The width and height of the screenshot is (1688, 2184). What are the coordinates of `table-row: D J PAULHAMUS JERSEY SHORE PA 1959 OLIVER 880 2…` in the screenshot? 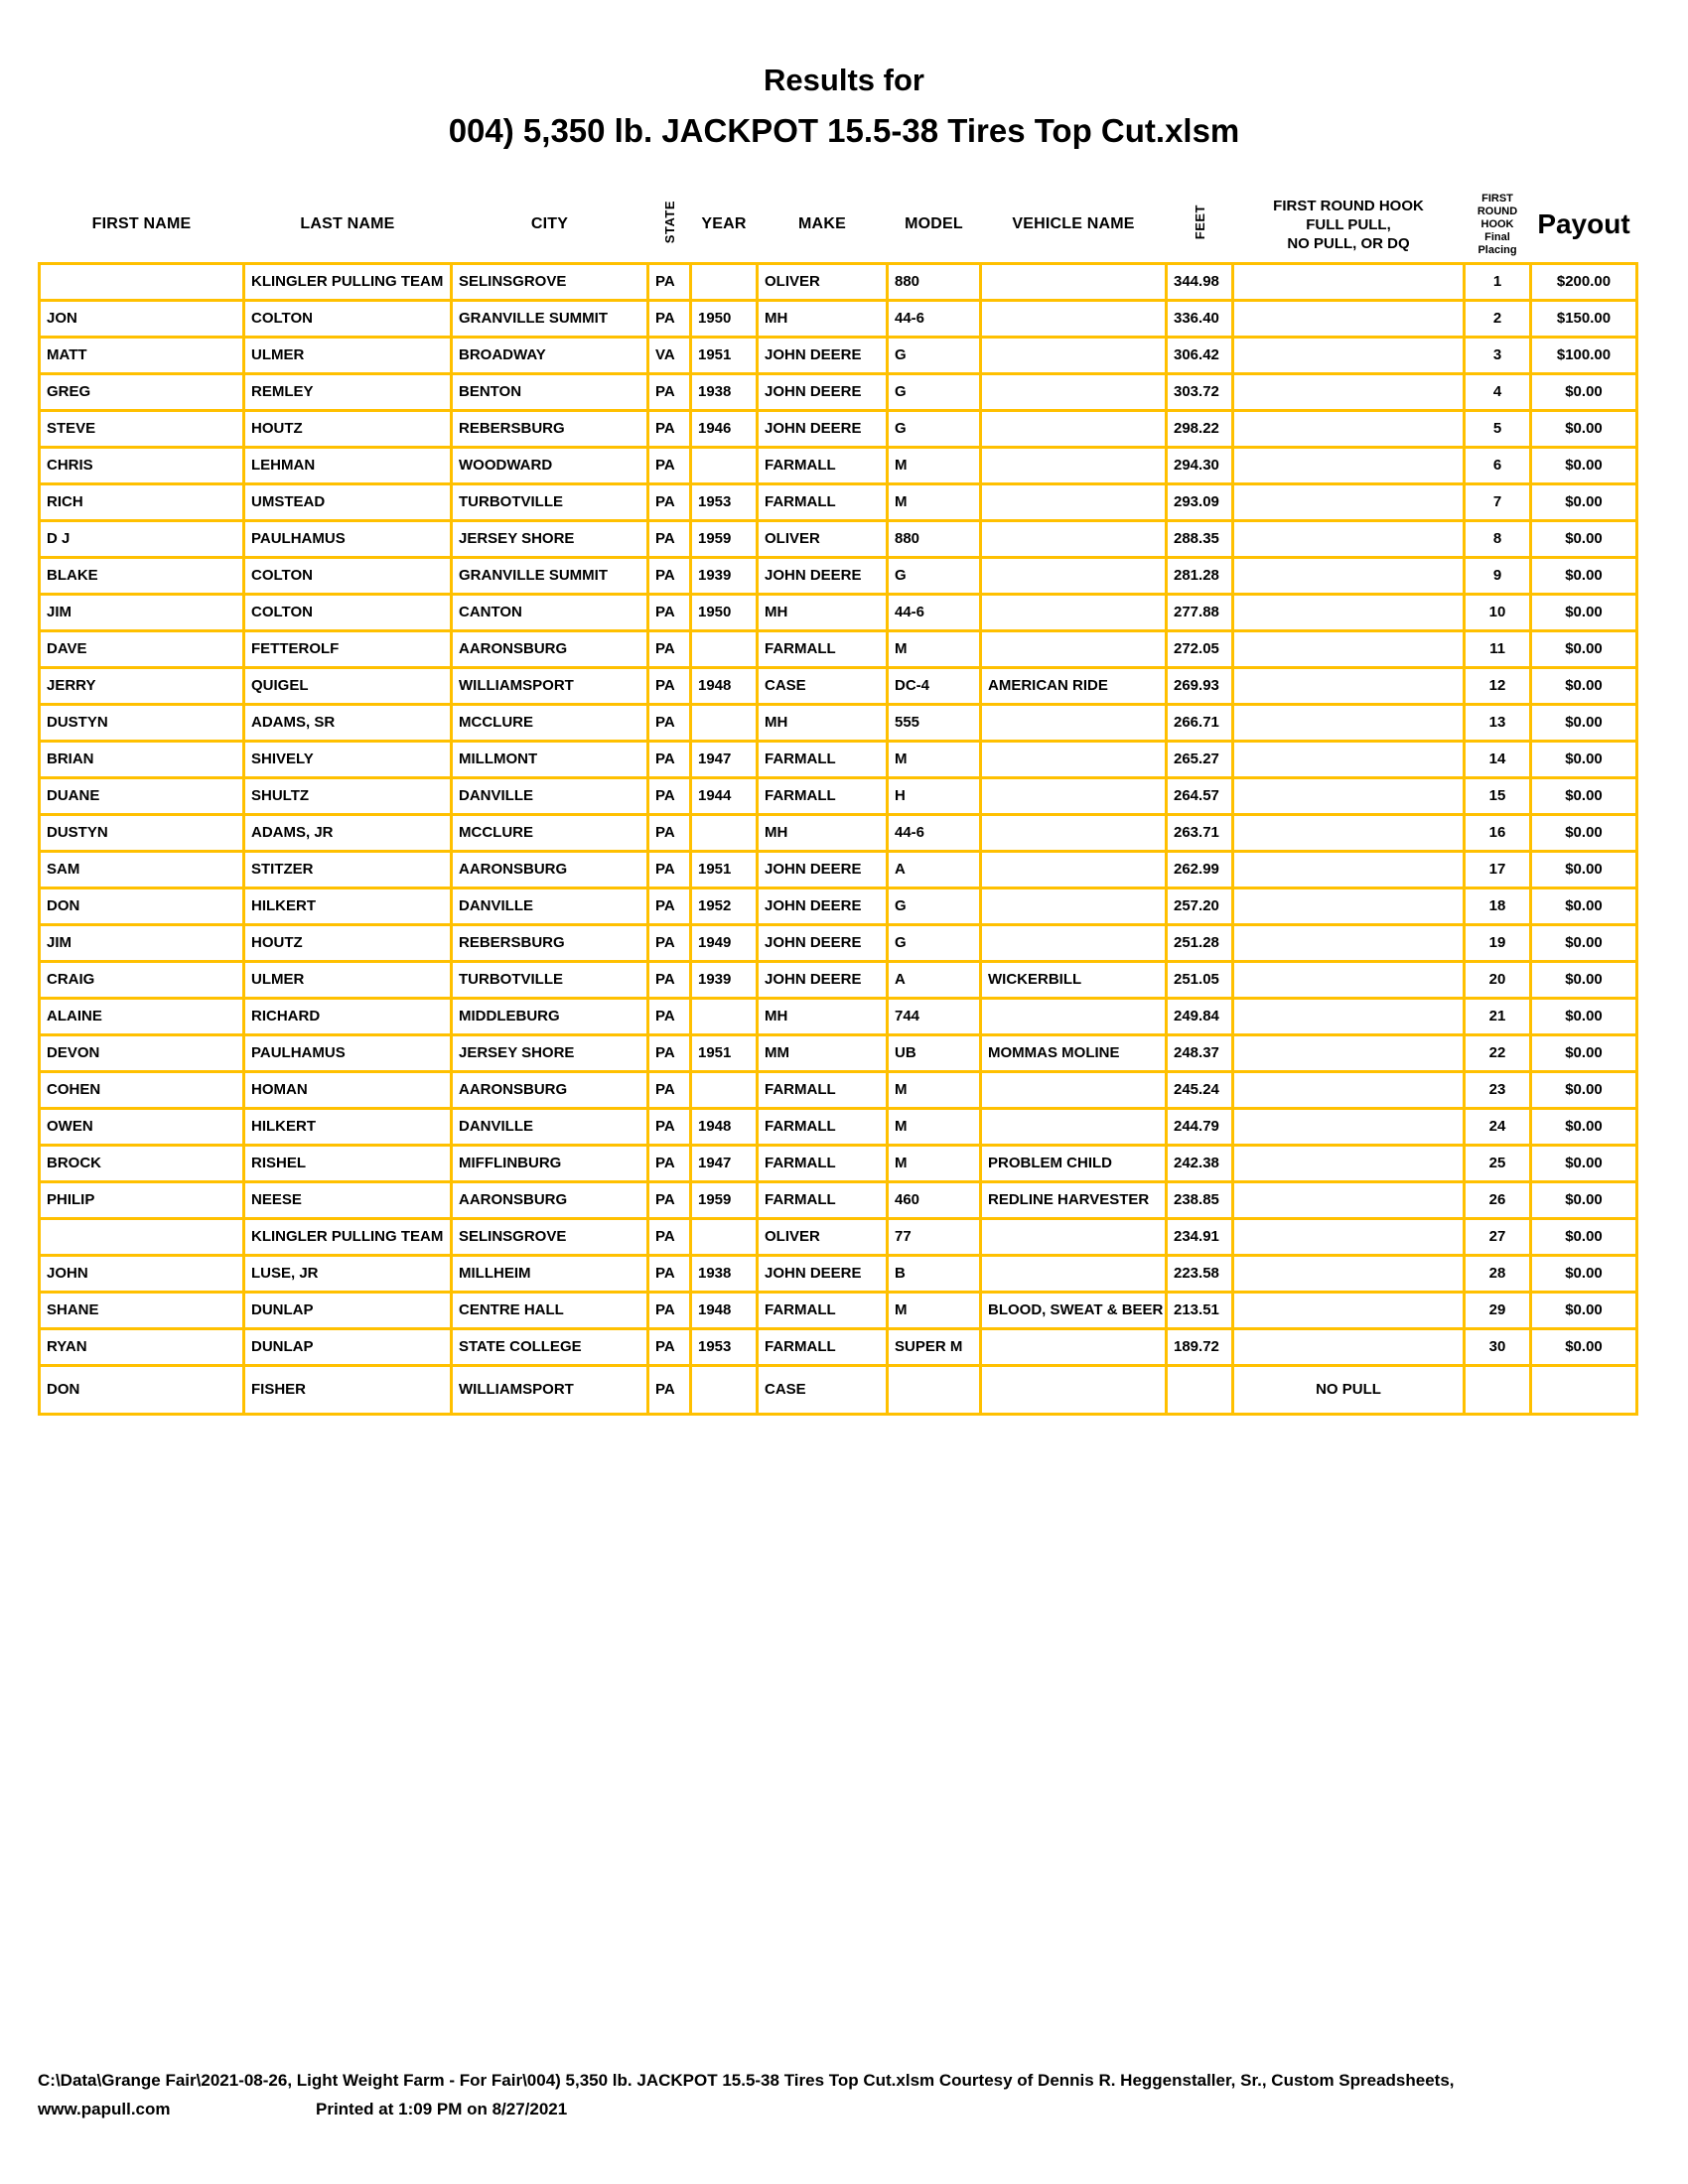 It's located at (838, 538).